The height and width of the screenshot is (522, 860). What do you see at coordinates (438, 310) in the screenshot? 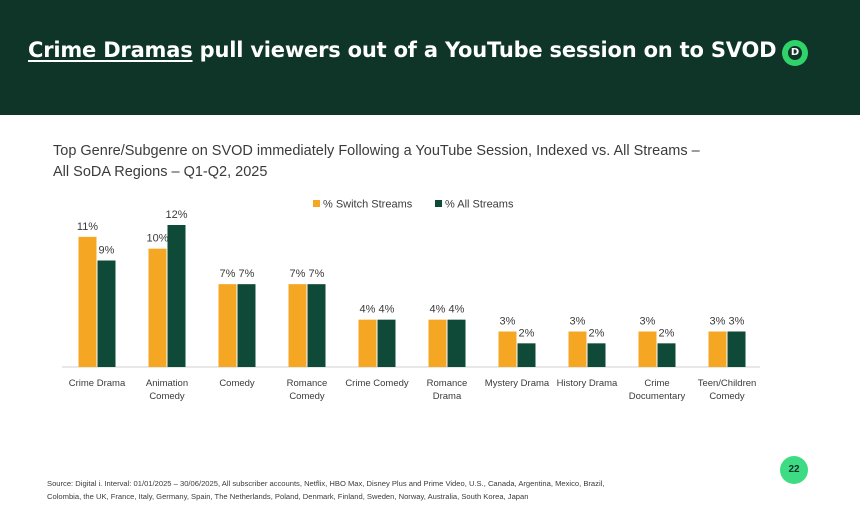
I see `data-label-switch-5: 4%` at bounding box center [438, 310].